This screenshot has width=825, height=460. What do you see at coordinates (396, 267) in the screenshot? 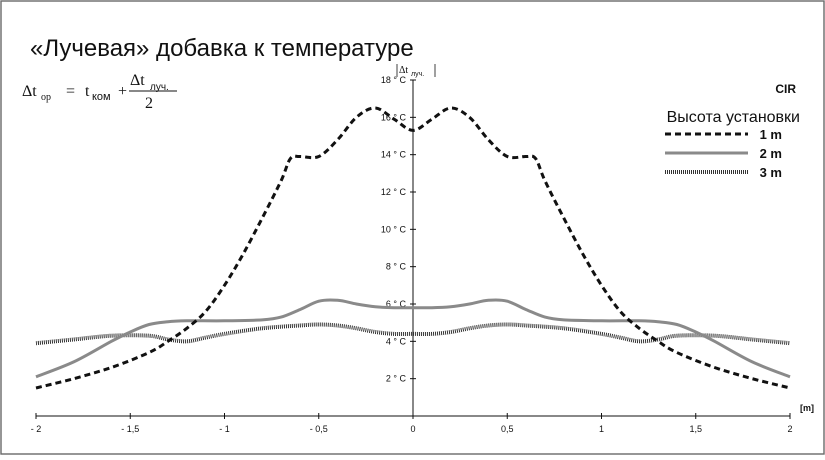
I see `y-tick-label: 8 ° C` at bounding box center [396, 267].